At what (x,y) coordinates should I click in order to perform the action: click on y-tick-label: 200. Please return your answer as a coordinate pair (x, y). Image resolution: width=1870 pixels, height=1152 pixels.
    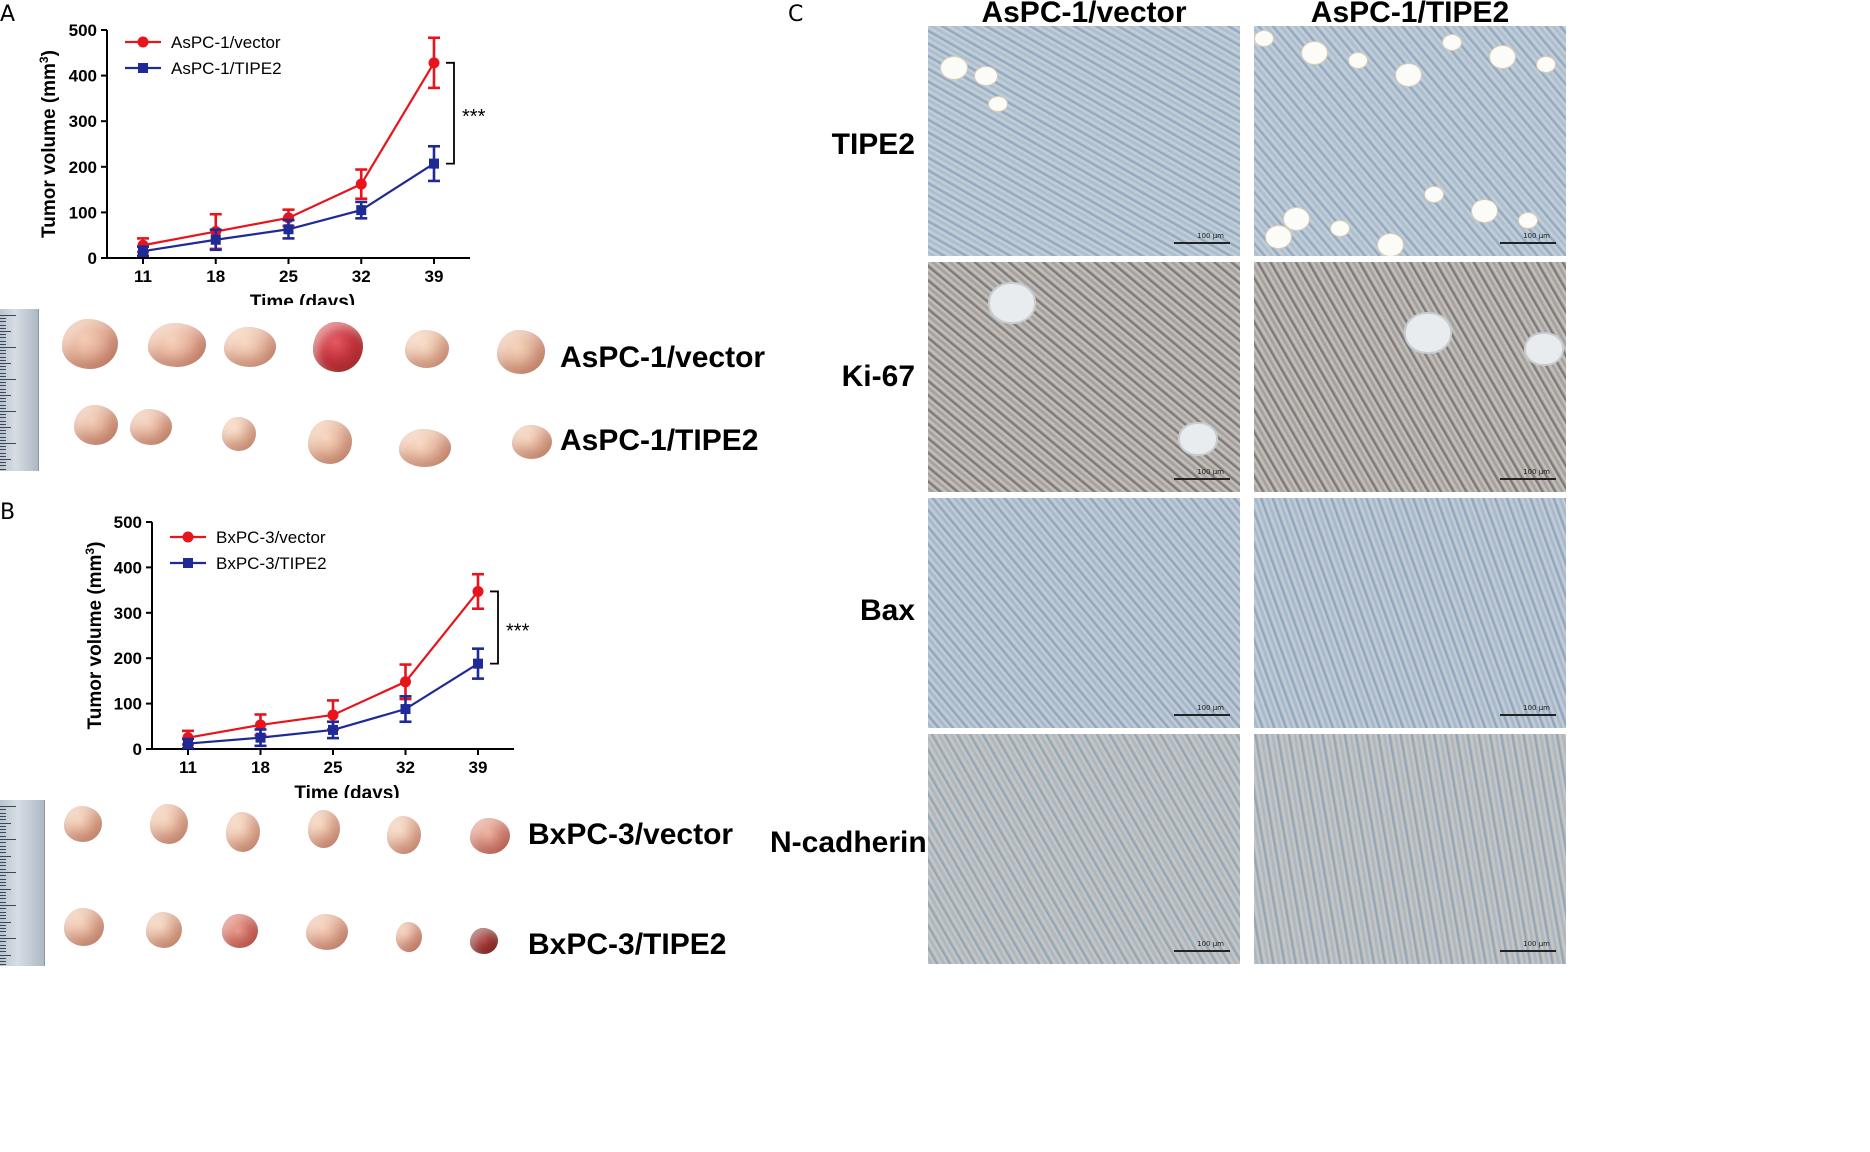
    Looking at the image, I should click on (83, 167).